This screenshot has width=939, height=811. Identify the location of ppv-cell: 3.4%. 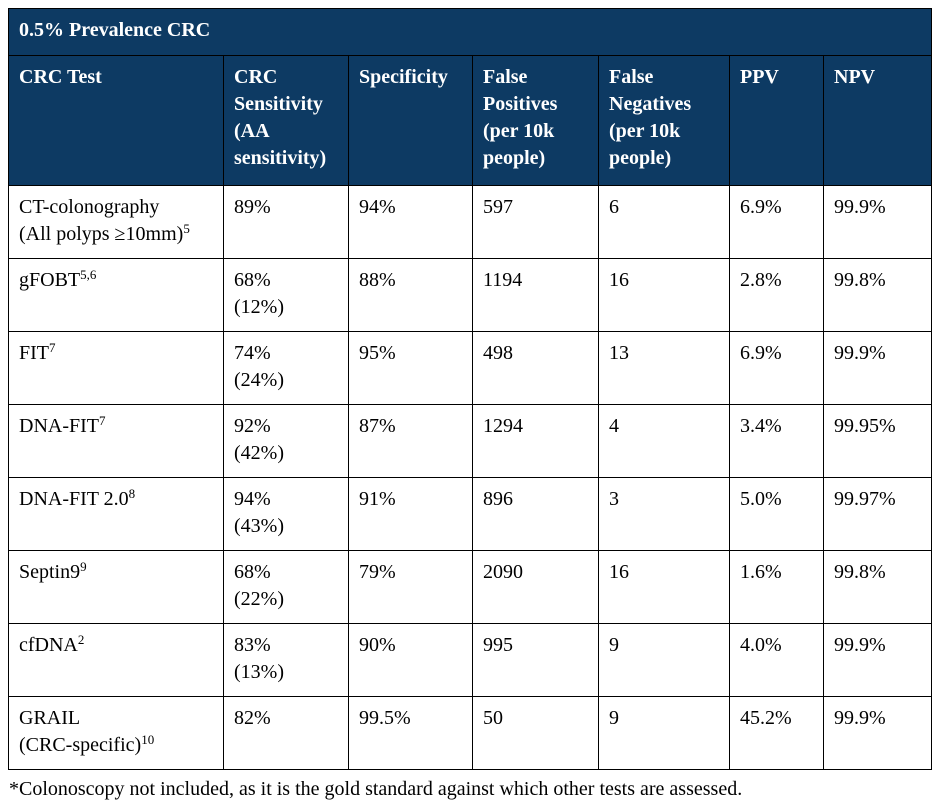
(776, 441).